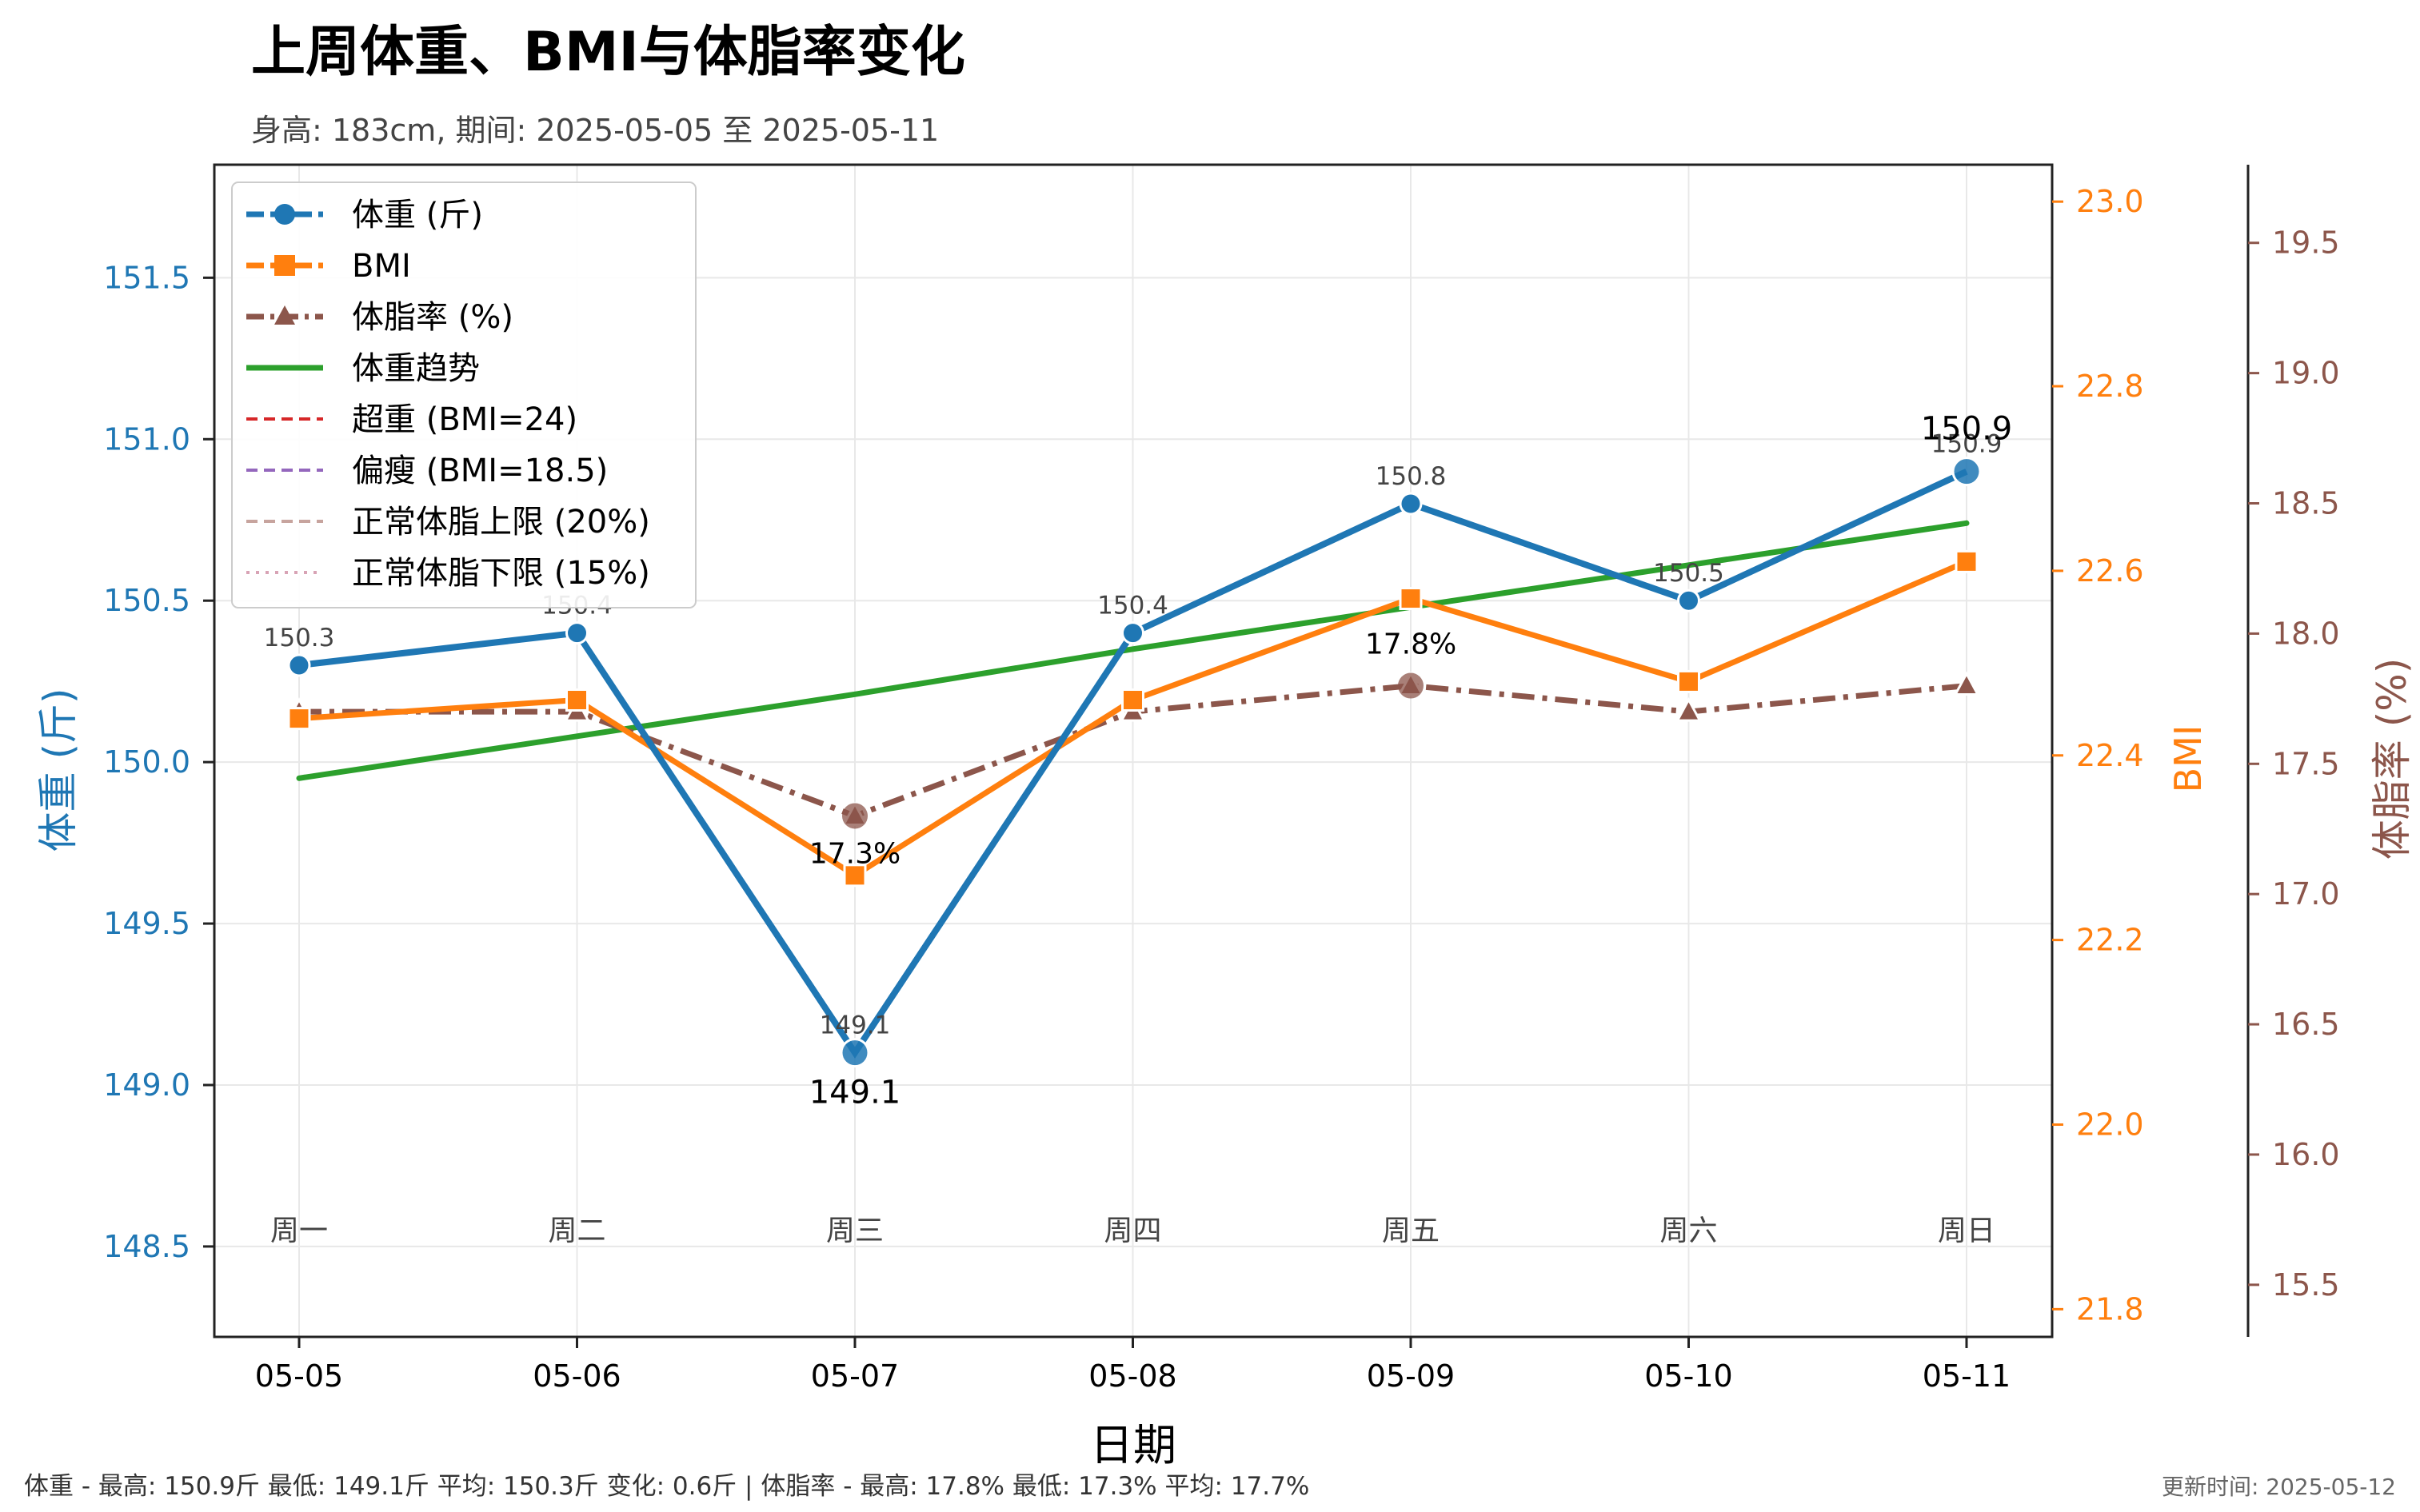  I want to click on weekday-label: 周三, so click(855, 1231).